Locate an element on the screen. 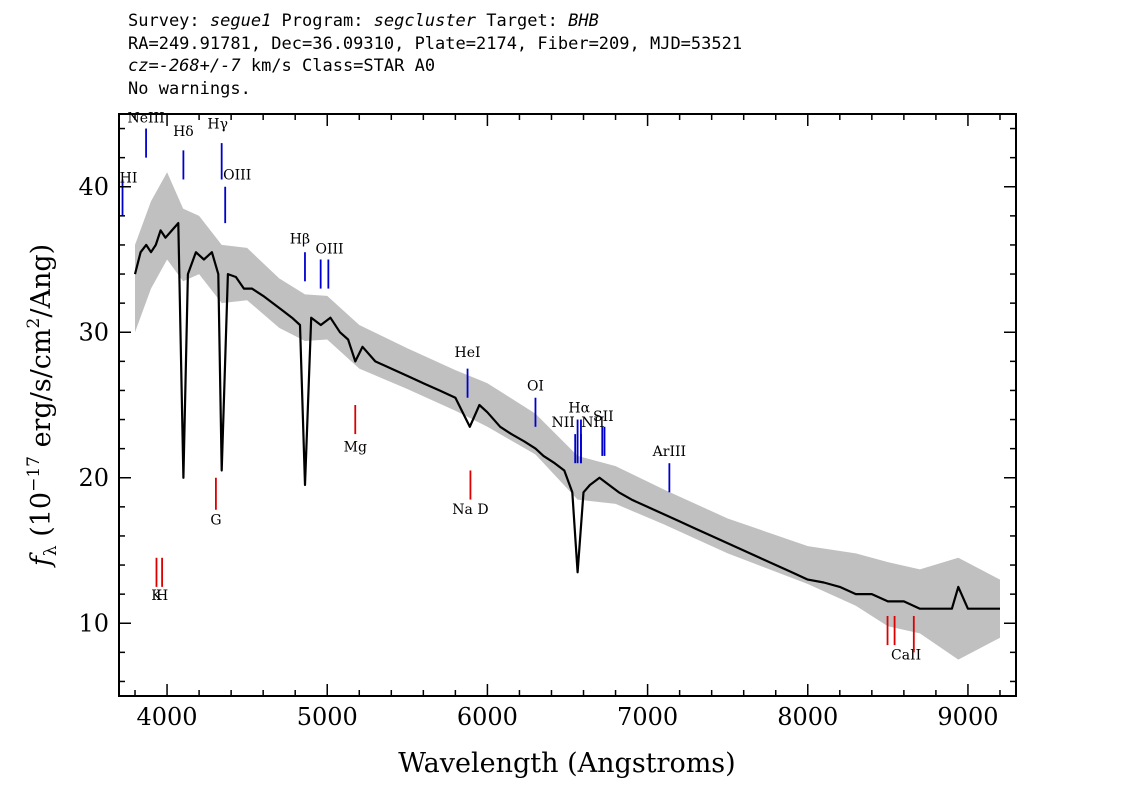  redshift-value: cz=-268+/-7 is located at coordinates (184, 66).